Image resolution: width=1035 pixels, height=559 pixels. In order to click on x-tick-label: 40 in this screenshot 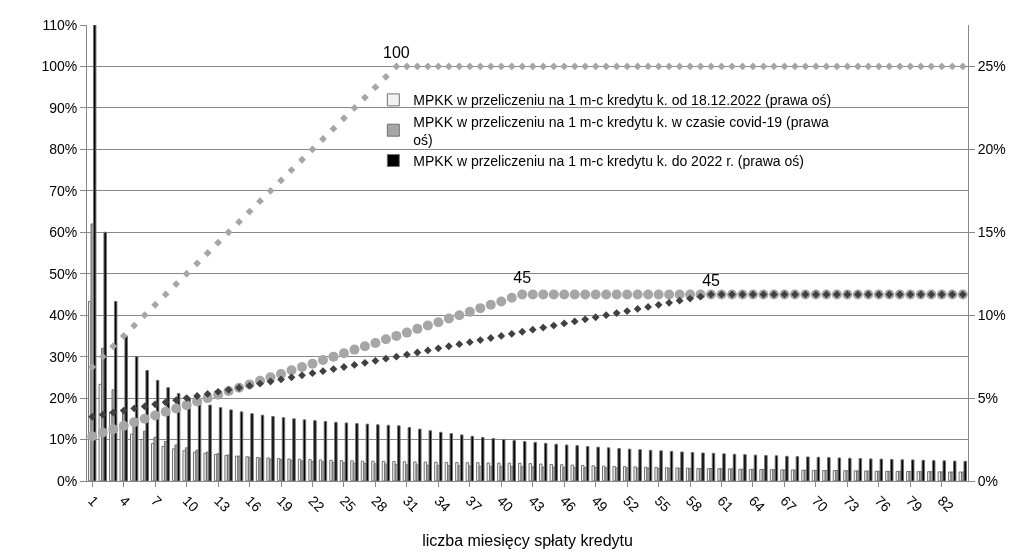, I will do `click(505, 504)`.